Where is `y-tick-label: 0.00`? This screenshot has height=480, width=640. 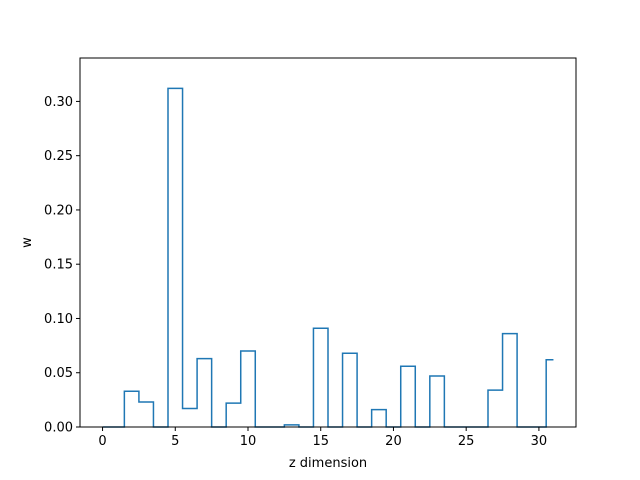
y-tick-label: 0.00 is located at coordinates (58, 428).